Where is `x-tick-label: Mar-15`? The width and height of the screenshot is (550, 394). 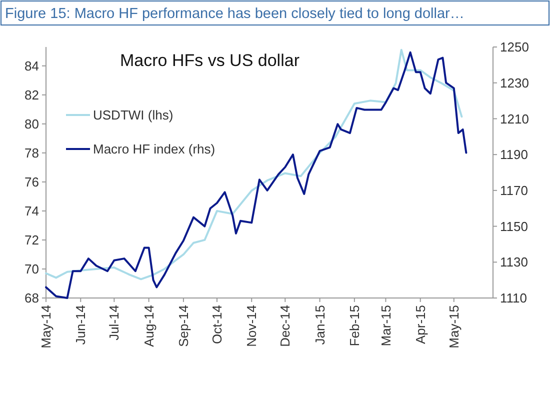
x-tick-label: Mar-15 is located at coordinates (386, 325).